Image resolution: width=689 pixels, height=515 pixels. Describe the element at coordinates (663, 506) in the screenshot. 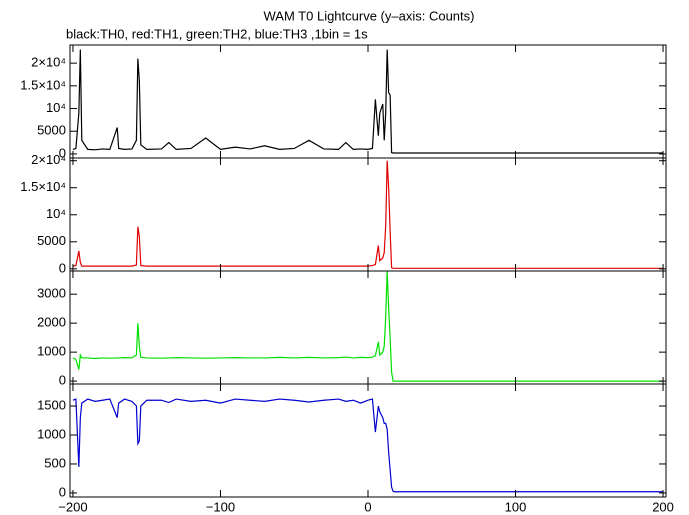

I see `x-tick-label: 200` at that location.